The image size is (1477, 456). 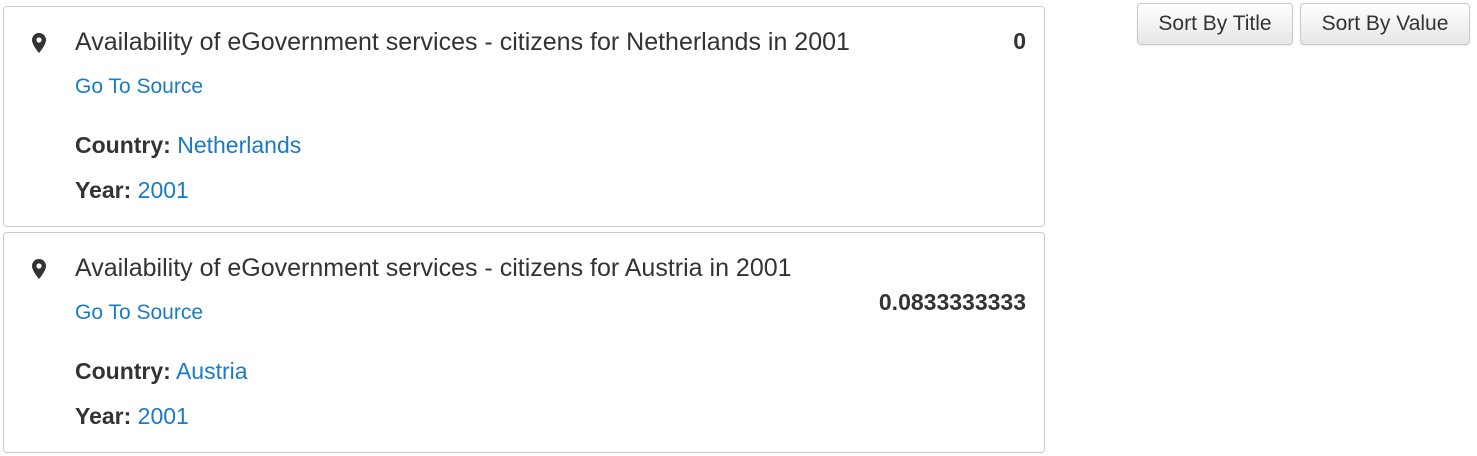 I want to click on result-value: 0, so click(x=1019, y=41).